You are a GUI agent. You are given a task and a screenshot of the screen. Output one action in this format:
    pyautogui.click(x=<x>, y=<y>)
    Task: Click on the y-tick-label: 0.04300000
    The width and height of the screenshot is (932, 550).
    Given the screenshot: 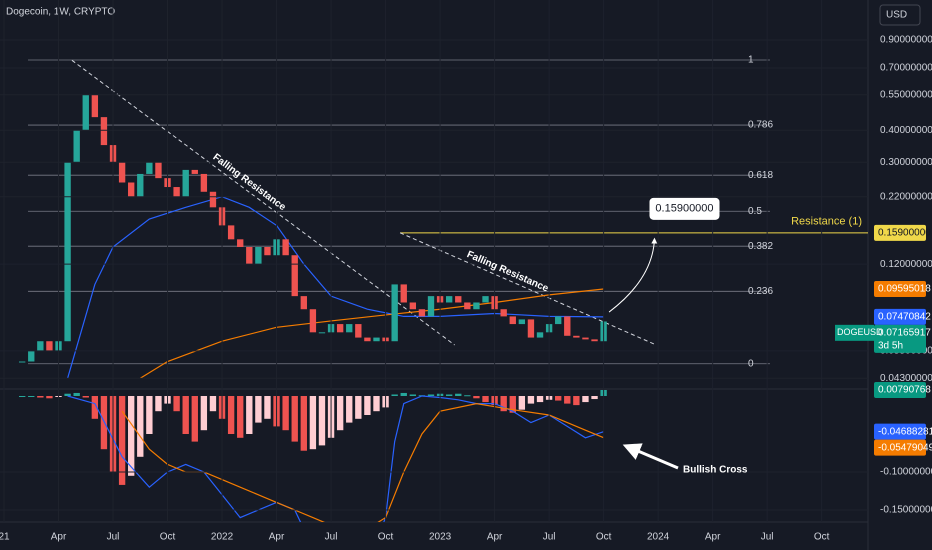 What is the action you would take?
    pyautogui.click(x=906, y=378)
    